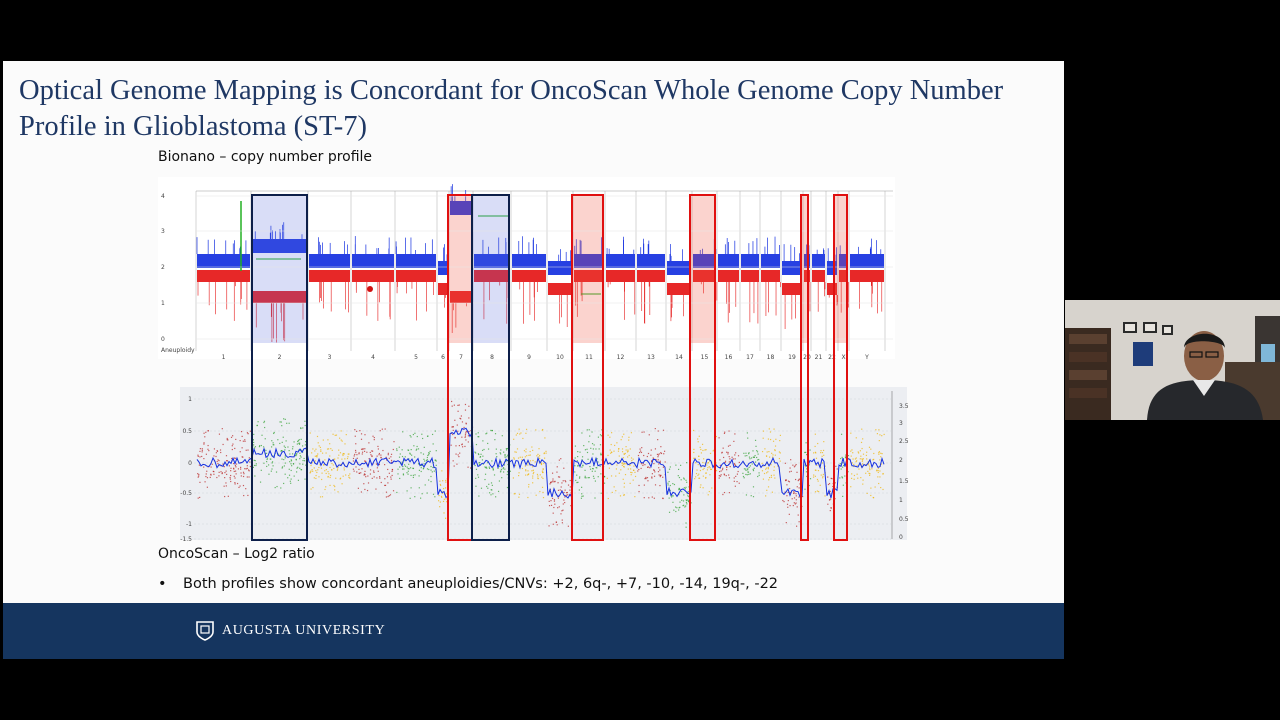  I want to click on cn-red-band, so click(679, 289).